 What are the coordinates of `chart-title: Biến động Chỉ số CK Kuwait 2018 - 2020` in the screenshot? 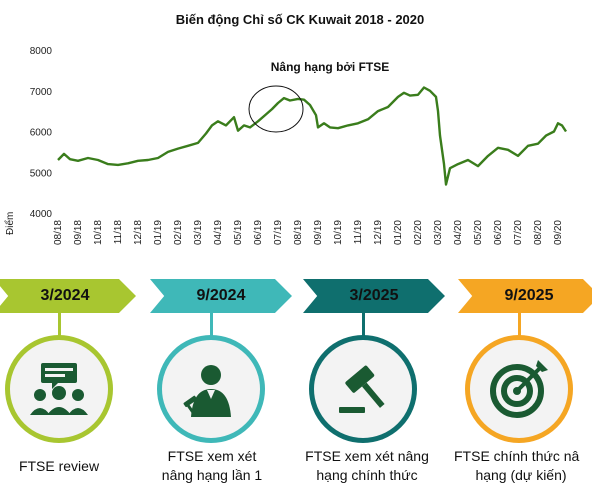 It's located at (300, 19).